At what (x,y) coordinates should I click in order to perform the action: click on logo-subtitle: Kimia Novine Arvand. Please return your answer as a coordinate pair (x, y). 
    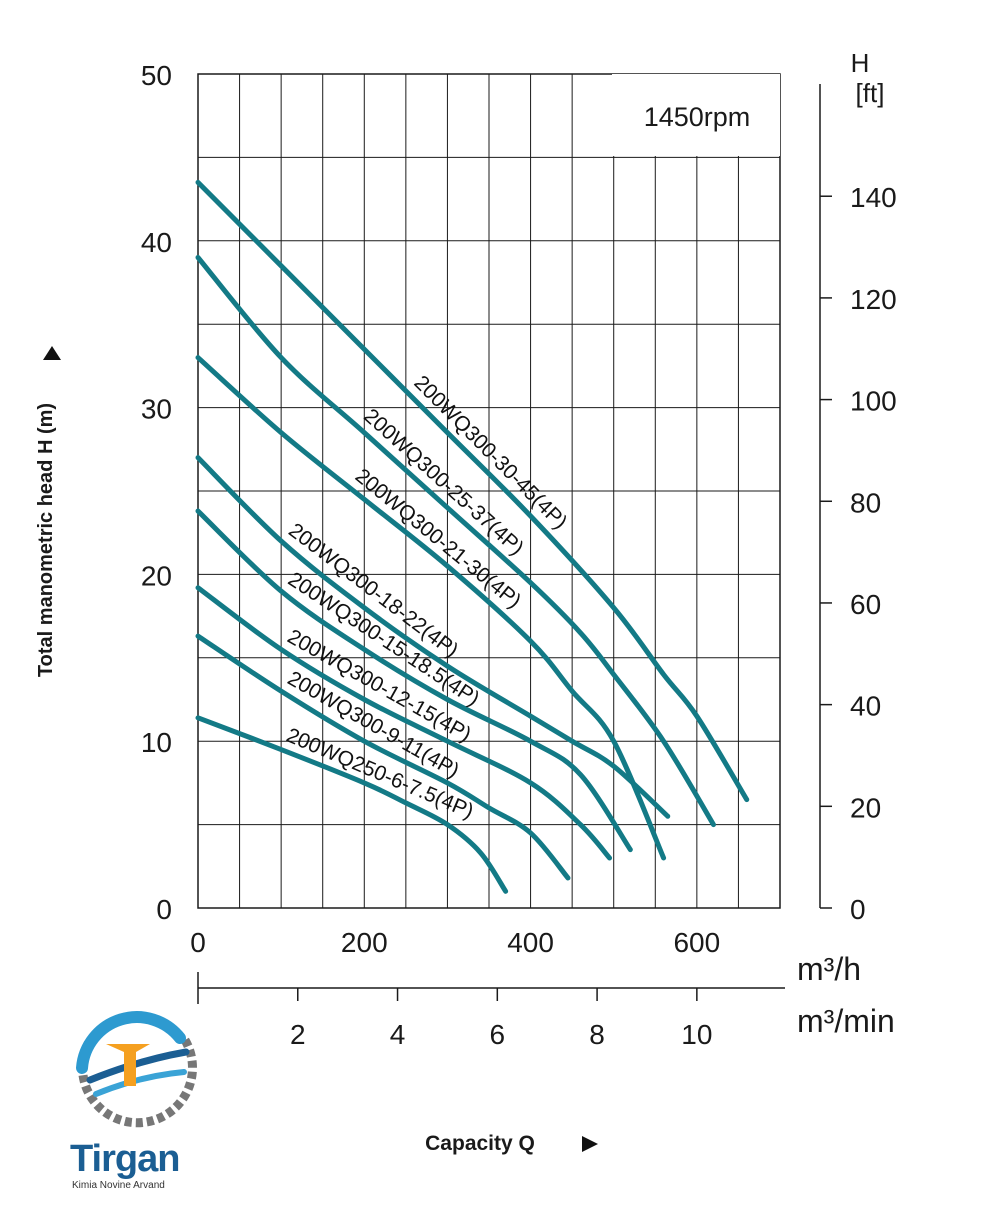
    Looking at the image, I should click on (118, 1185).